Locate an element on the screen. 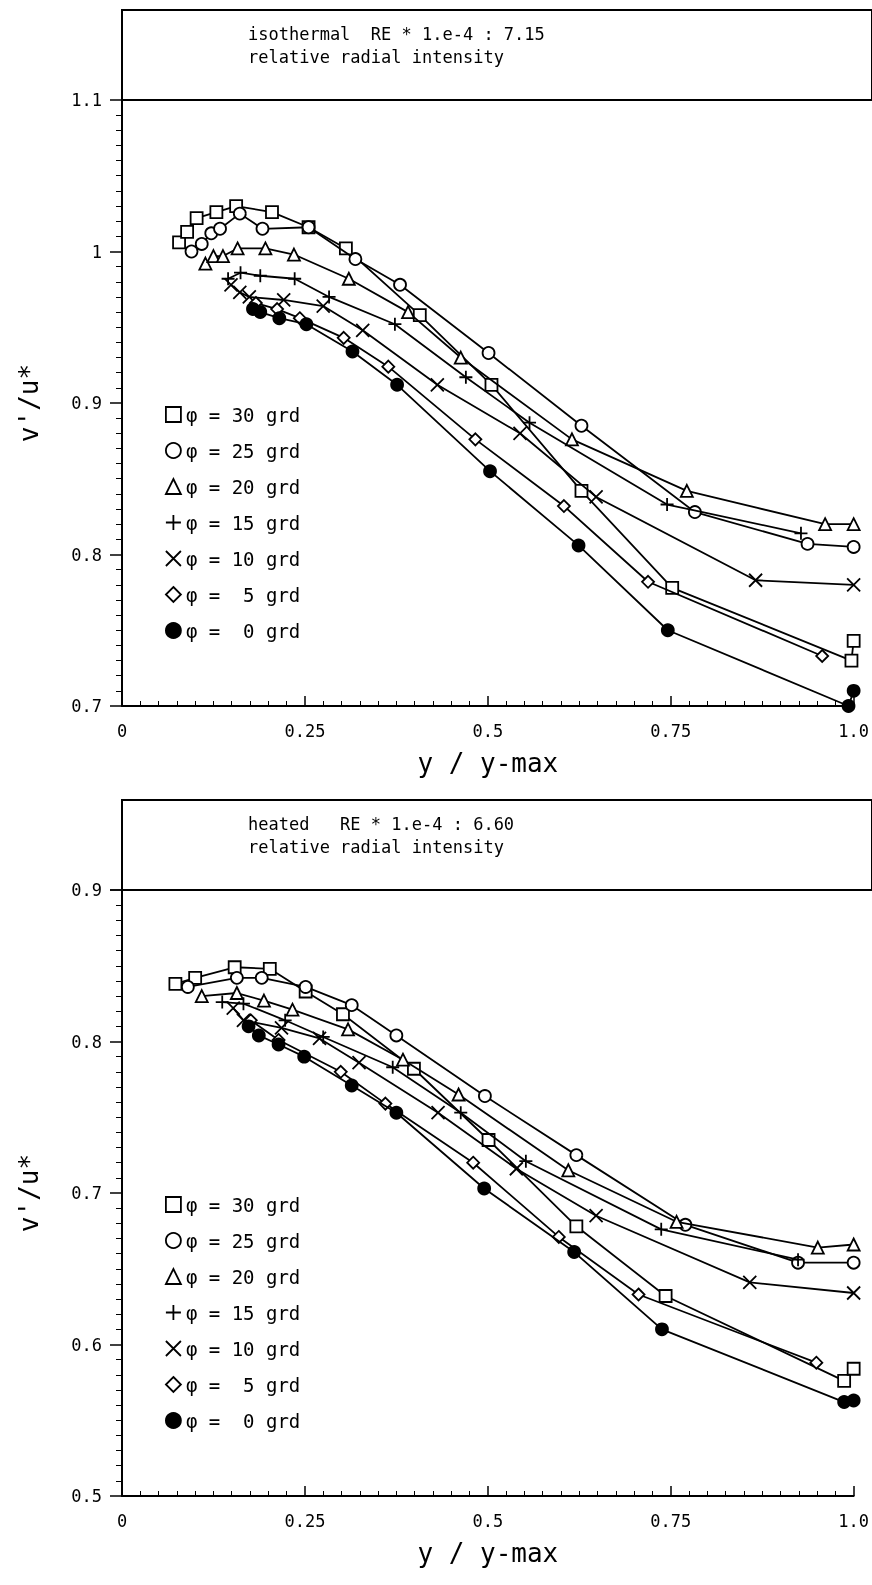 The height and width of the screenshot is (1585, 872). chart-title: isothermal RE * 1.e-4 : 7.15 is located at coordinates (396, 33).